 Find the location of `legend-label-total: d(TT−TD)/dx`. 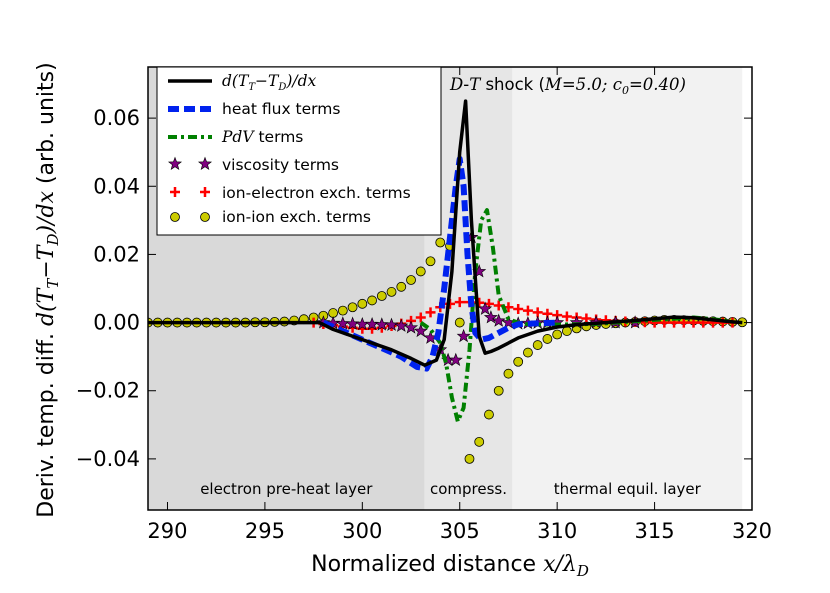

legend-label-total: d(TT−TD)/dx is located at coordinates (269, 82).